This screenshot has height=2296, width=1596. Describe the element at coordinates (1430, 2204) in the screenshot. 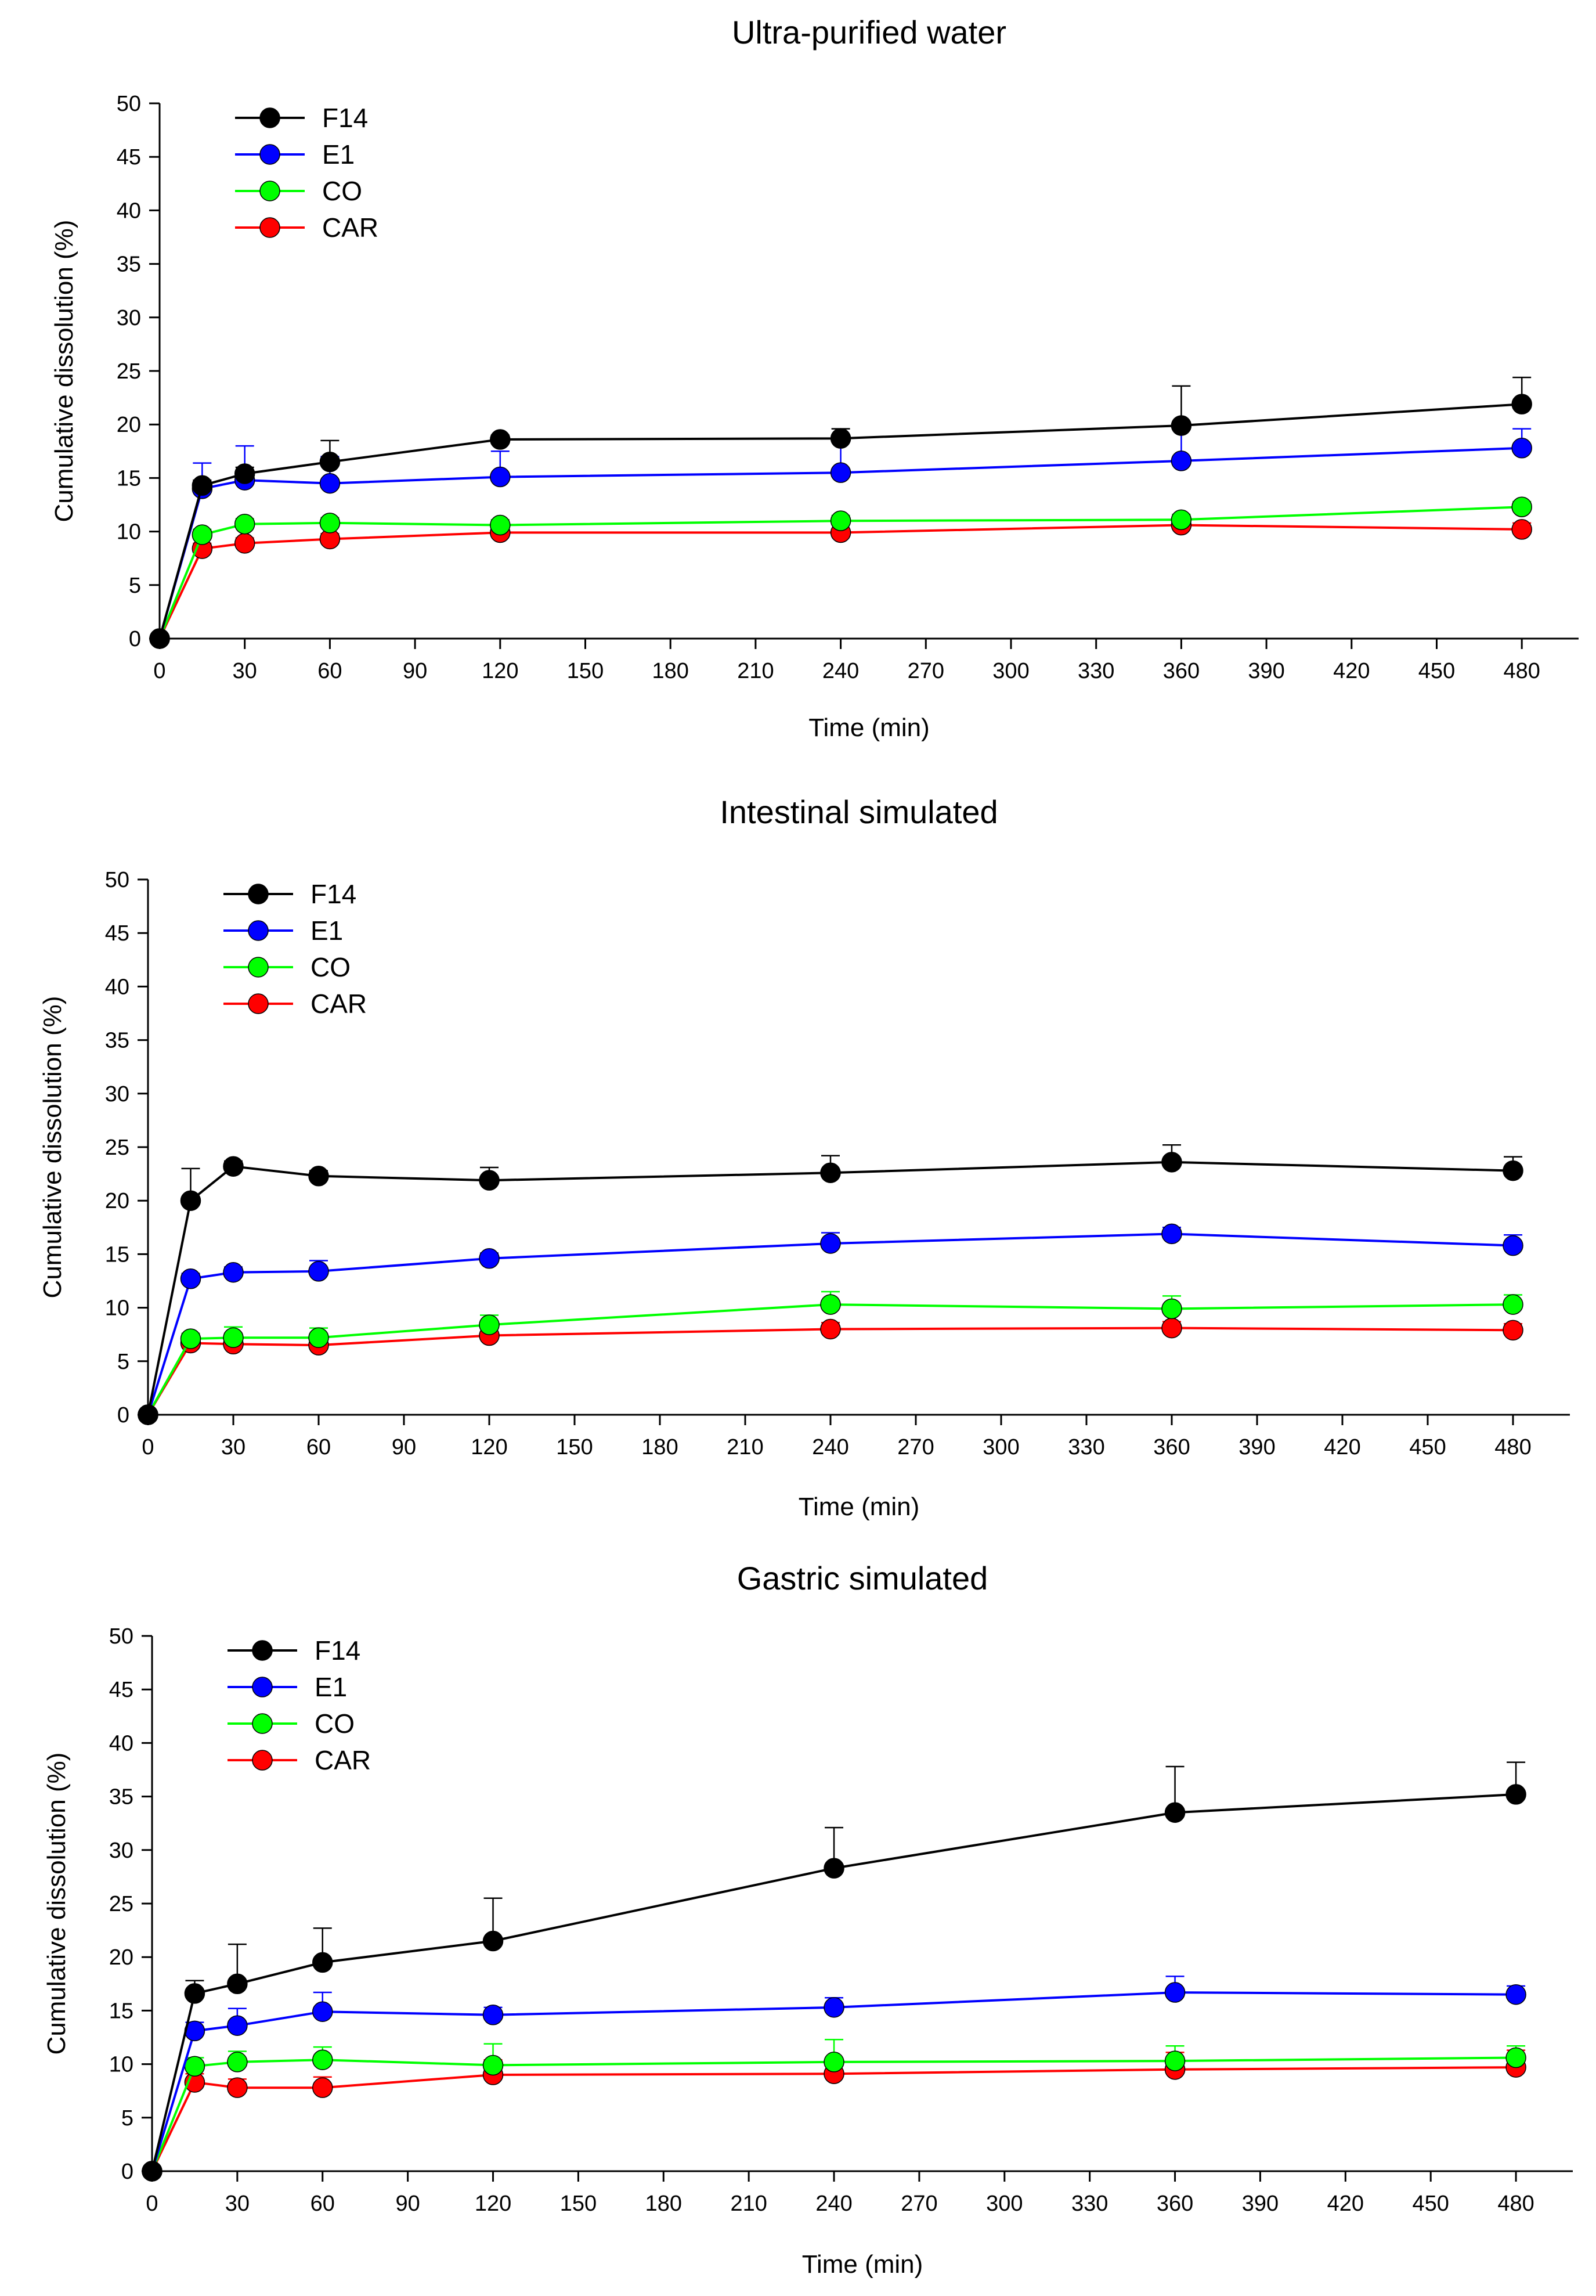

I see `x-tick-label: 450` at that location.